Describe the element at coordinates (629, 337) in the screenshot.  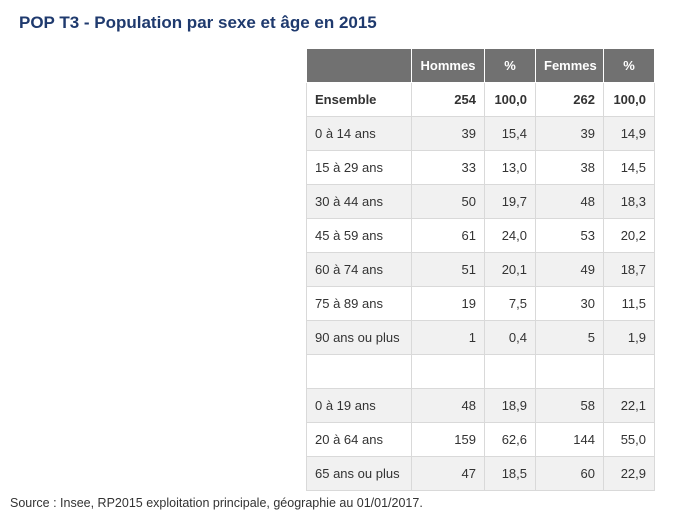
I see `pct-femmes-value: 1,9` at that location.